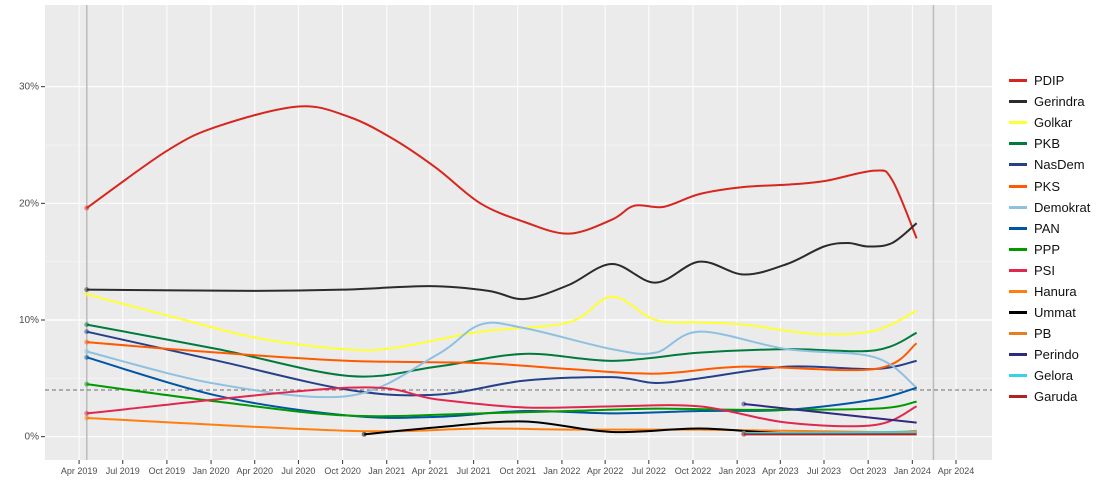 This screenshot has width=1100, height=489. I want to click on y-tick-label: 30%, so click(29, 87).